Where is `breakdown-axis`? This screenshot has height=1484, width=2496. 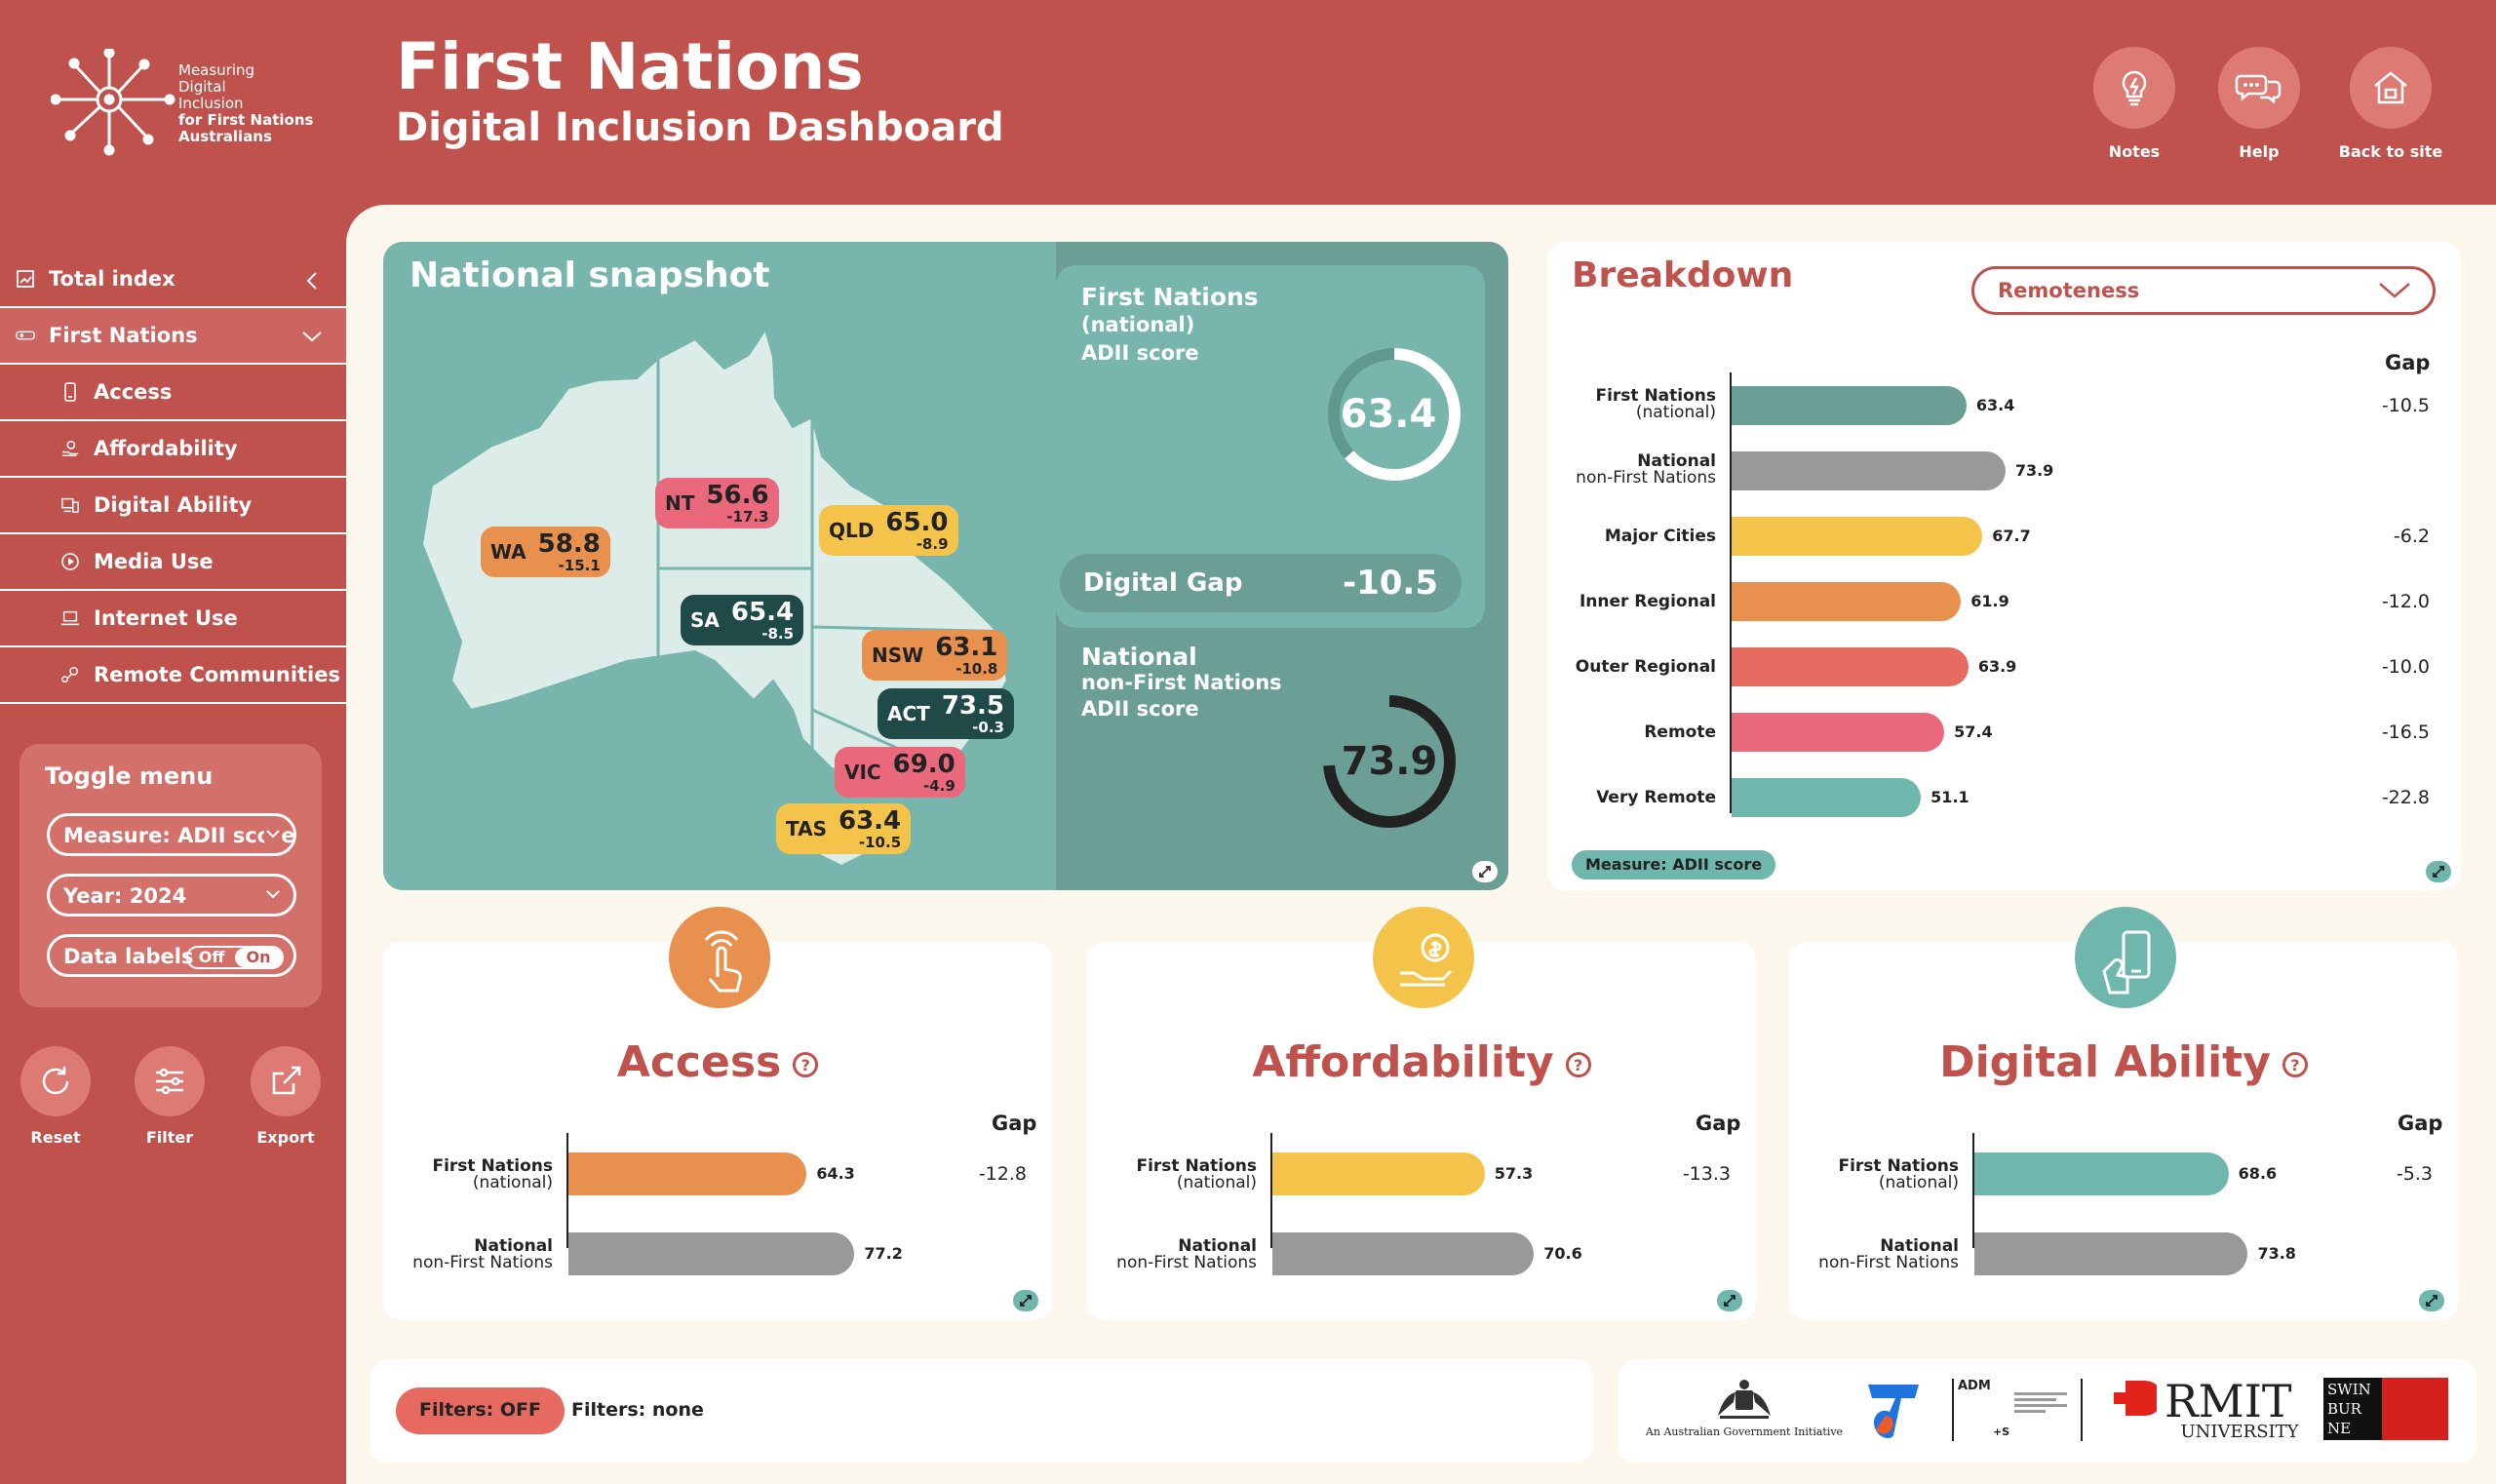 breakdown-axis is located at coordinates (1731, 592).